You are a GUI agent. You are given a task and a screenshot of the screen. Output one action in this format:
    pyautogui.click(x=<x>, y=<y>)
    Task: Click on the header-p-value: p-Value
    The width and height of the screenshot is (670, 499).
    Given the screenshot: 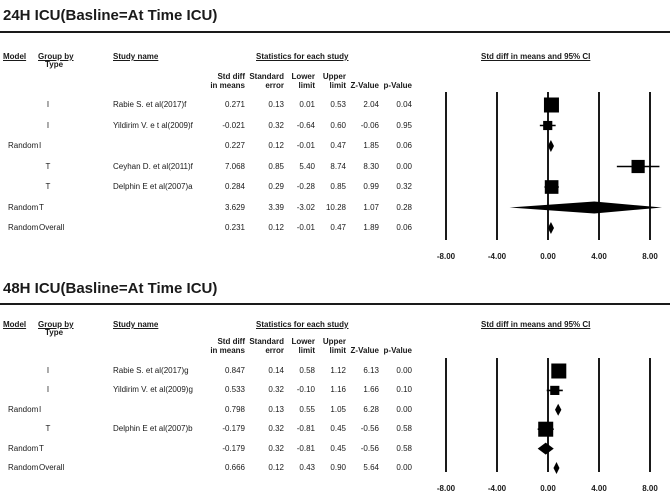 What is the action you would take?
    pyautogui.click(x=397, y=350)
    